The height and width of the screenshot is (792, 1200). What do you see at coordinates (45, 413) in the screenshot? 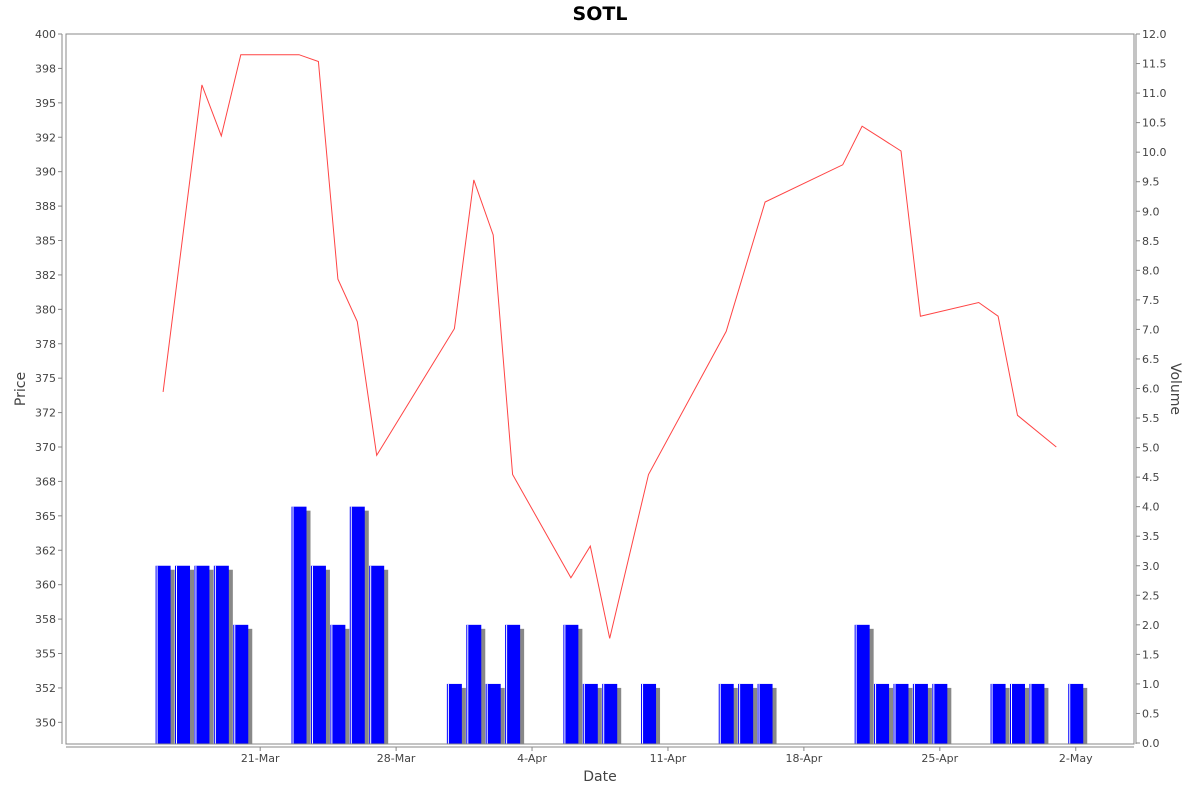
I see `price-tick-label: 372` at bounding box center [45, 413].